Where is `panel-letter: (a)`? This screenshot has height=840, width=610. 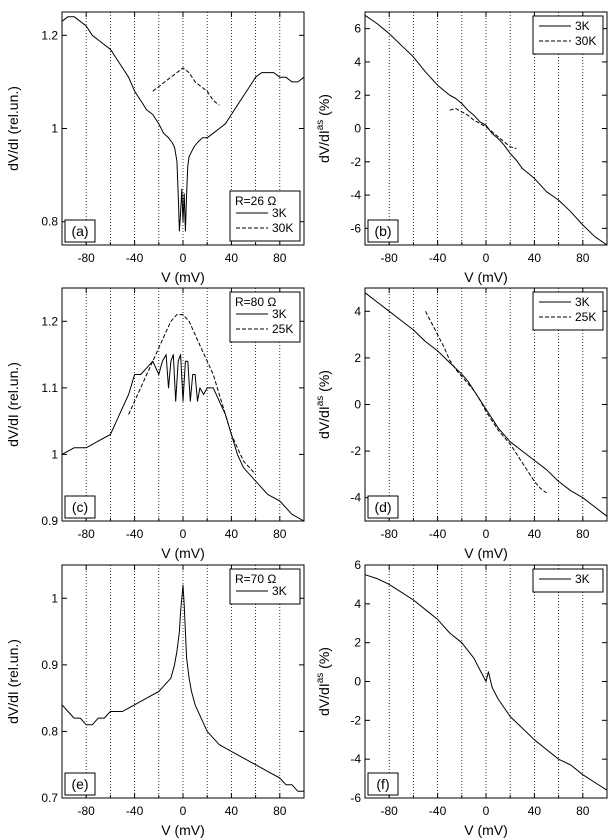 panel-letter: (a) is located at coordinates (79, 231).